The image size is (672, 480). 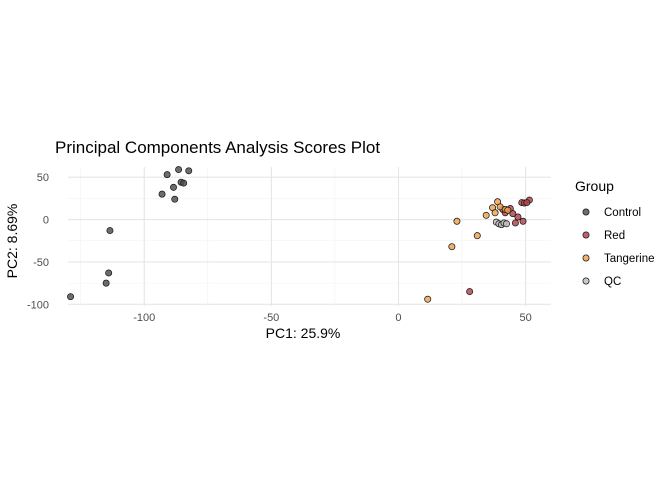 What do you see at coordinates (46, 221) in the screenshot?
I see `y-tick-label: 0` at bounding box center [46, 221].